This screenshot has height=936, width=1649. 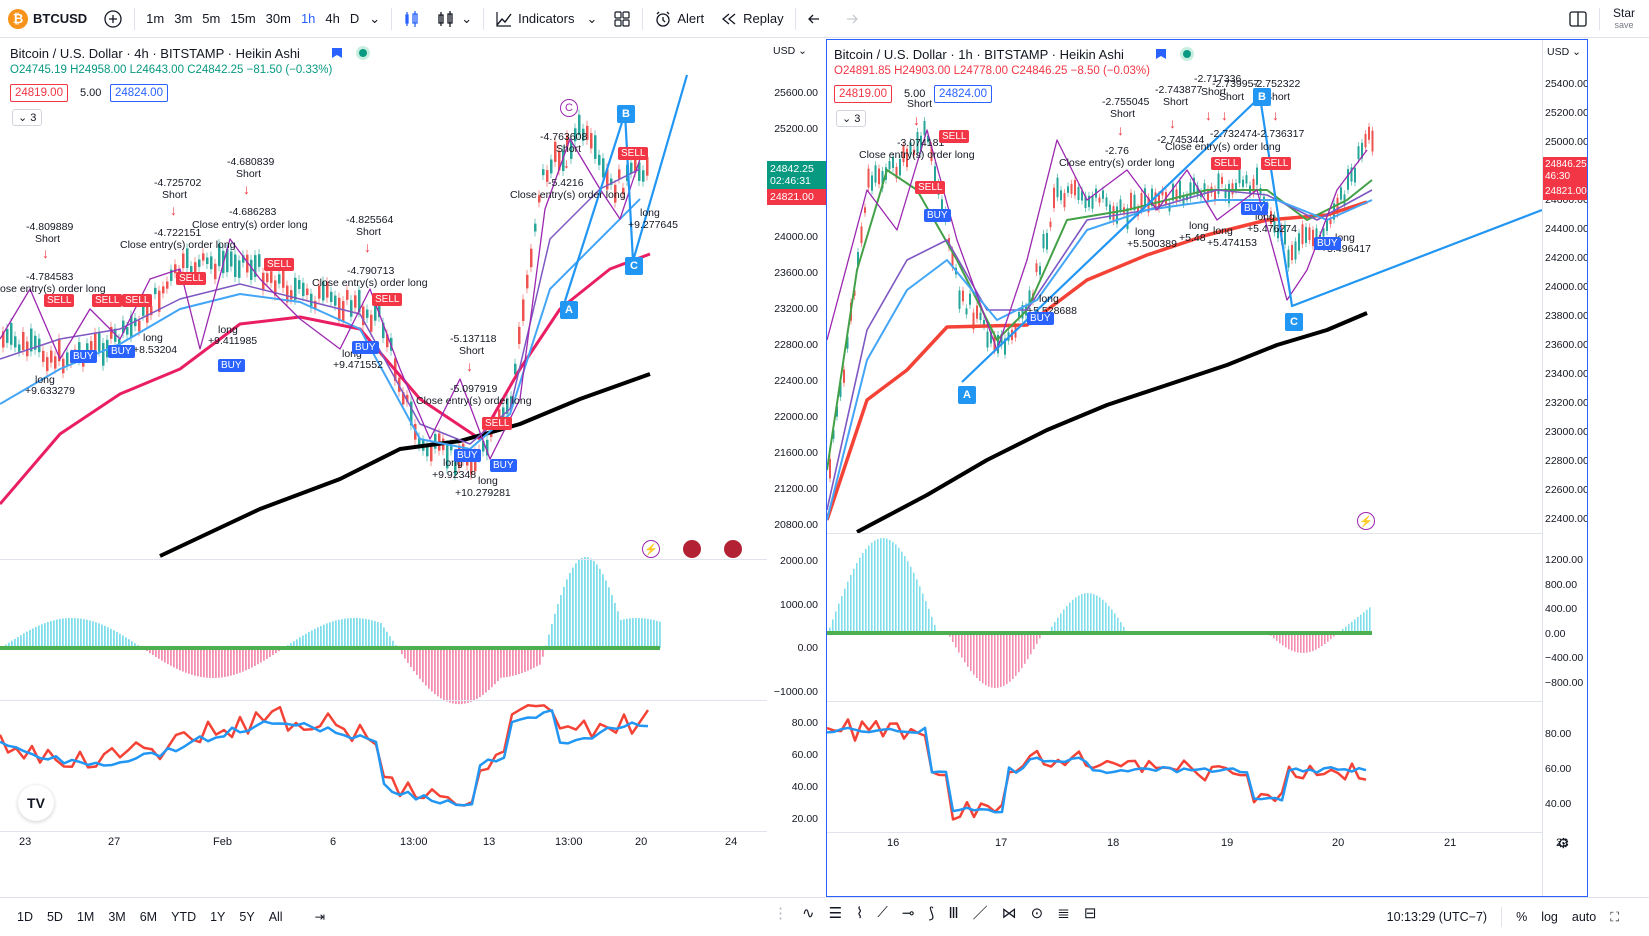 I want to click on range-1m: 1M, so click(x=85, y=916).